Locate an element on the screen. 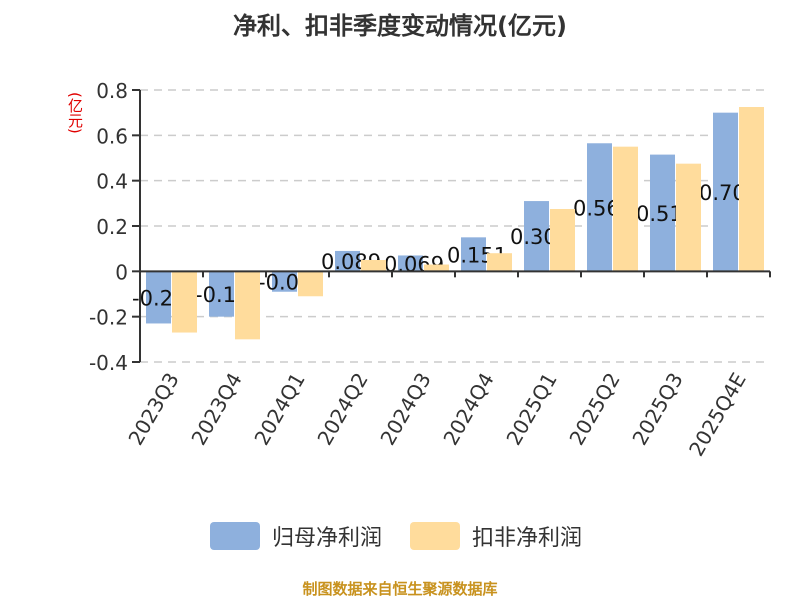 This screenshot has width=800, height=600. chart-title: 净利、扣非季度变动情况(亿元) is located at coordinates (400, 26).